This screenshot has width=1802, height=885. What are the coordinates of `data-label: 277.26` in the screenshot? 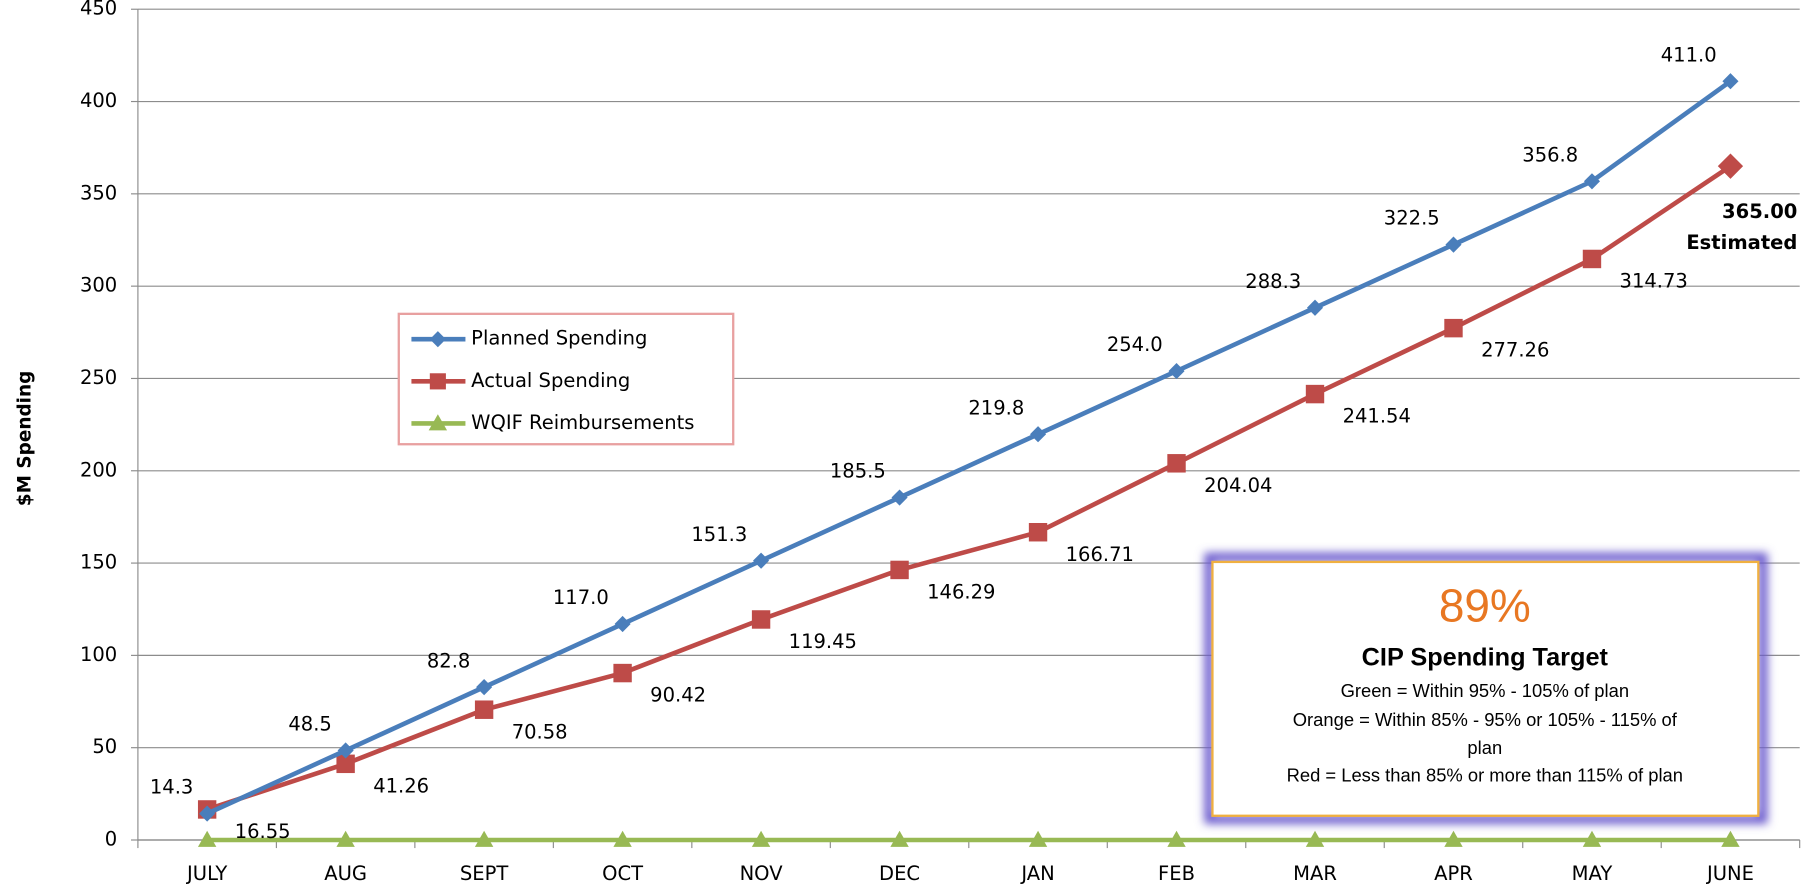 It's located at (1515, 350).